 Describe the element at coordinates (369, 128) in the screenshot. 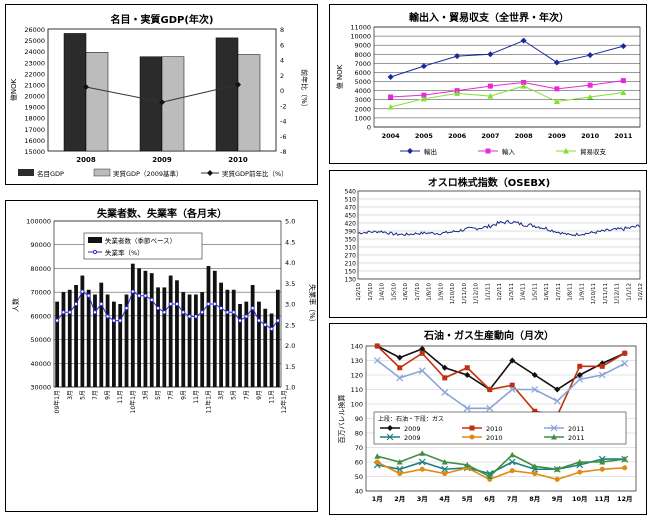

I see `y-tick-label: 0` at that location.